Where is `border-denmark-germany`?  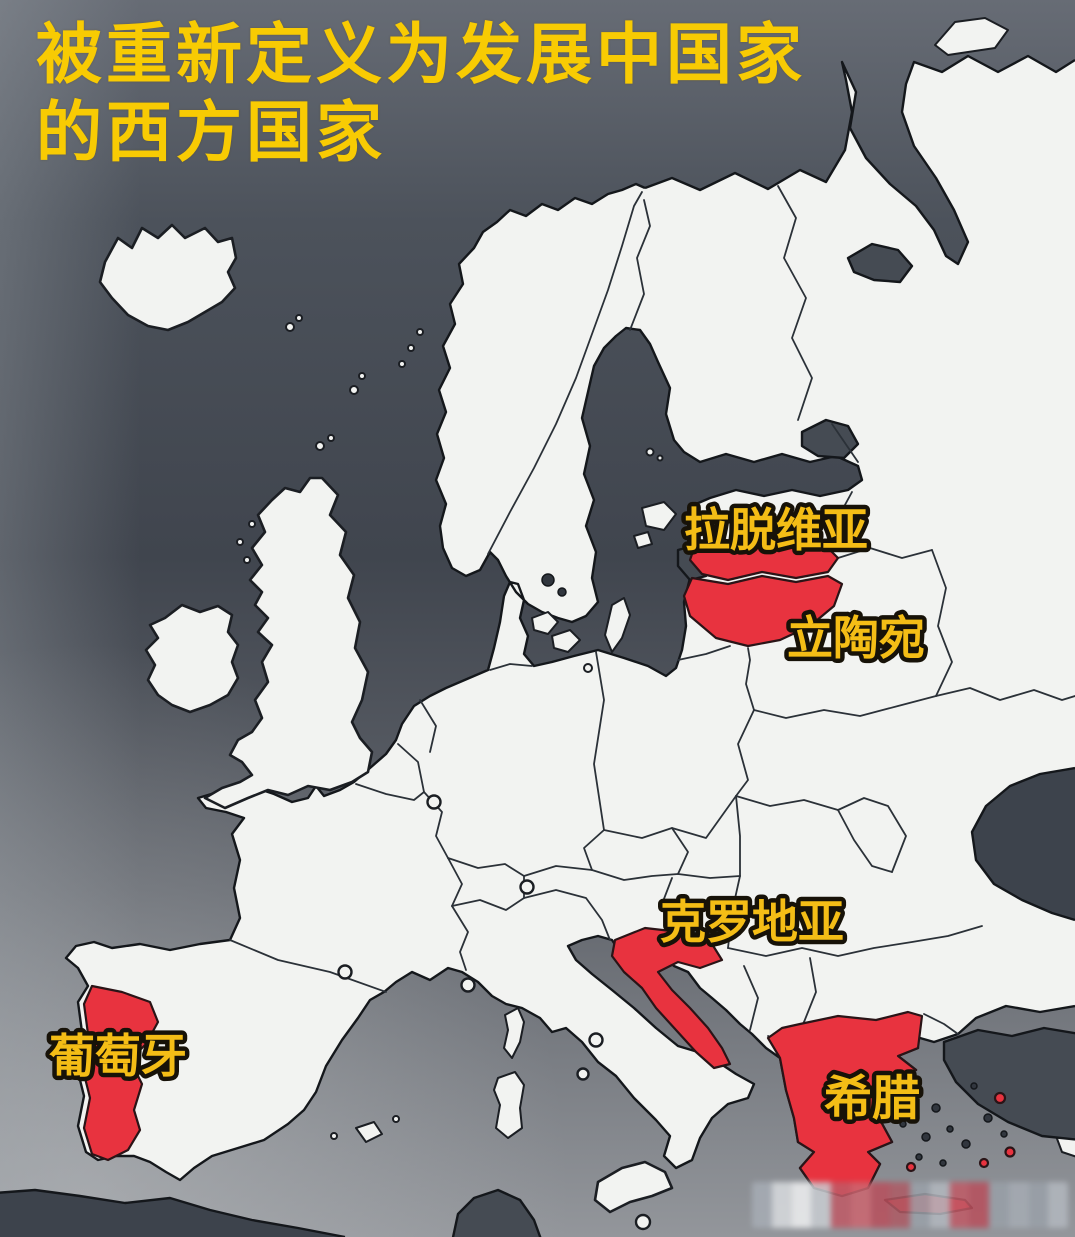 border-denmark-germany is located at coordinates (511, 667).